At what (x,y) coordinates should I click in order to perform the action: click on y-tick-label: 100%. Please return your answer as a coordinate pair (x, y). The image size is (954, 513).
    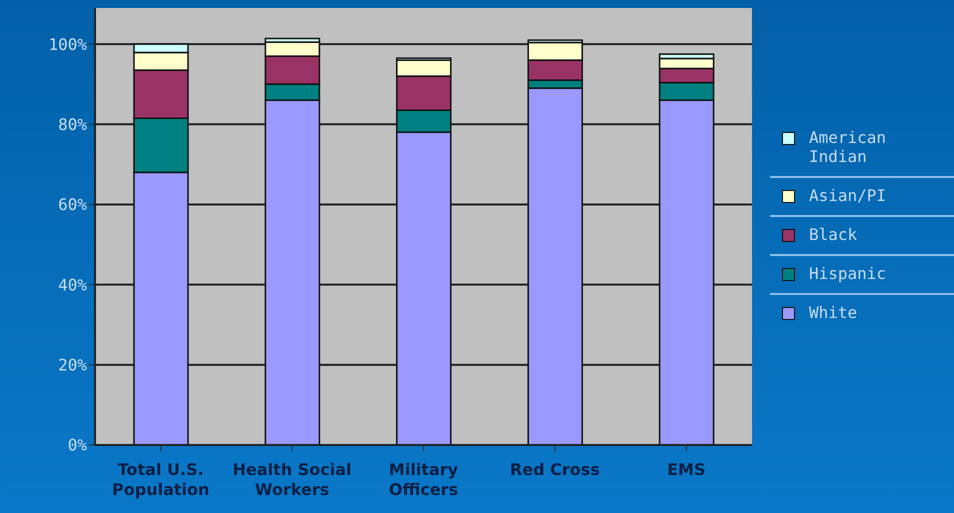
    Looking at the image, I should click on (68, 44).